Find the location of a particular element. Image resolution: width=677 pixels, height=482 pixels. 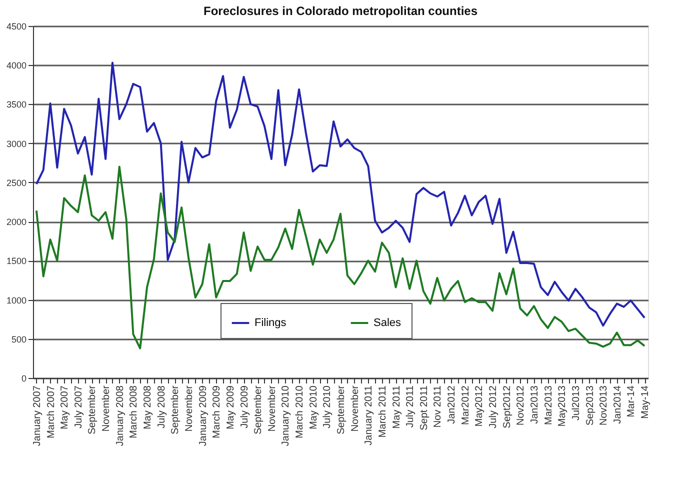

x-tick-label: May 2007 is located at coordinates (65, 407).